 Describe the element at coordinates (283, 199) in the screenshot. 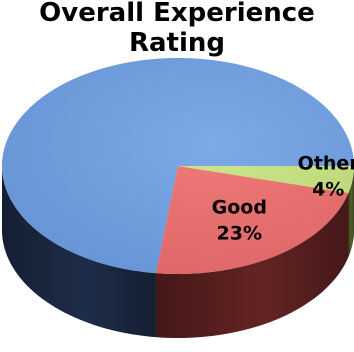

I see `slice-labels: Good 23% Other 4%` at that location.